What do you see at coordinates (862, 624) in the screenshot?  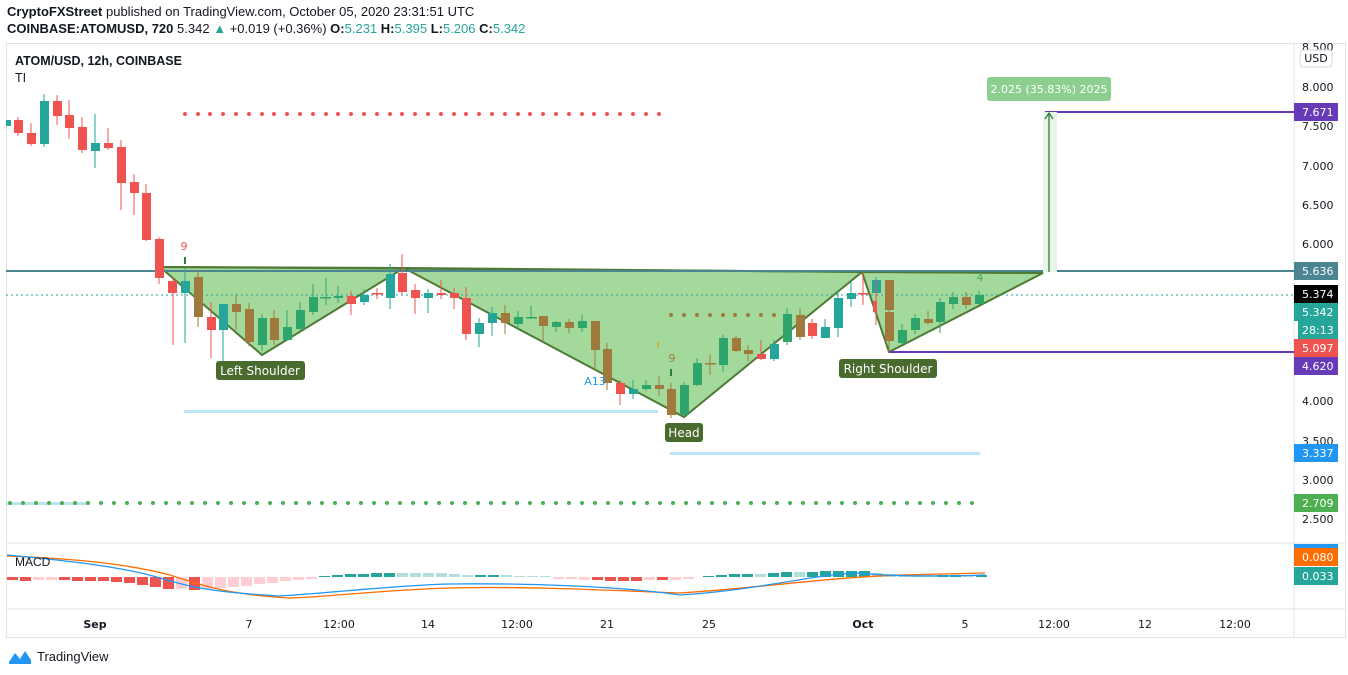 I see `time-label-oct: Oct` at bounding box center [862, 624].